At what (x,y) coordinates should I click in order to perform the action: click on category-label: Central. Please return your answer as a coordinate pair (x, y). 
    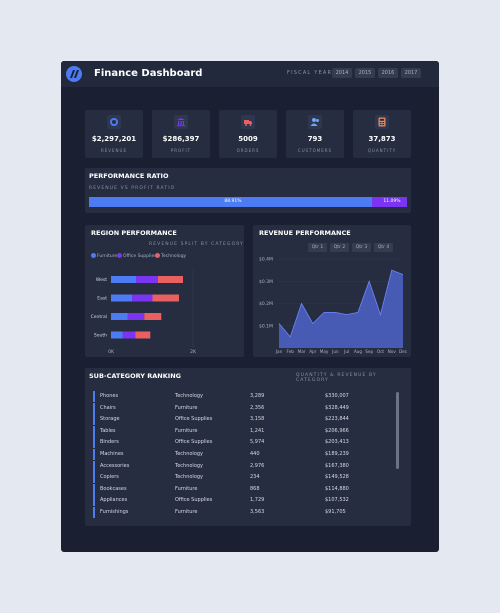
    Looking at the image, I should click on (99, 317).